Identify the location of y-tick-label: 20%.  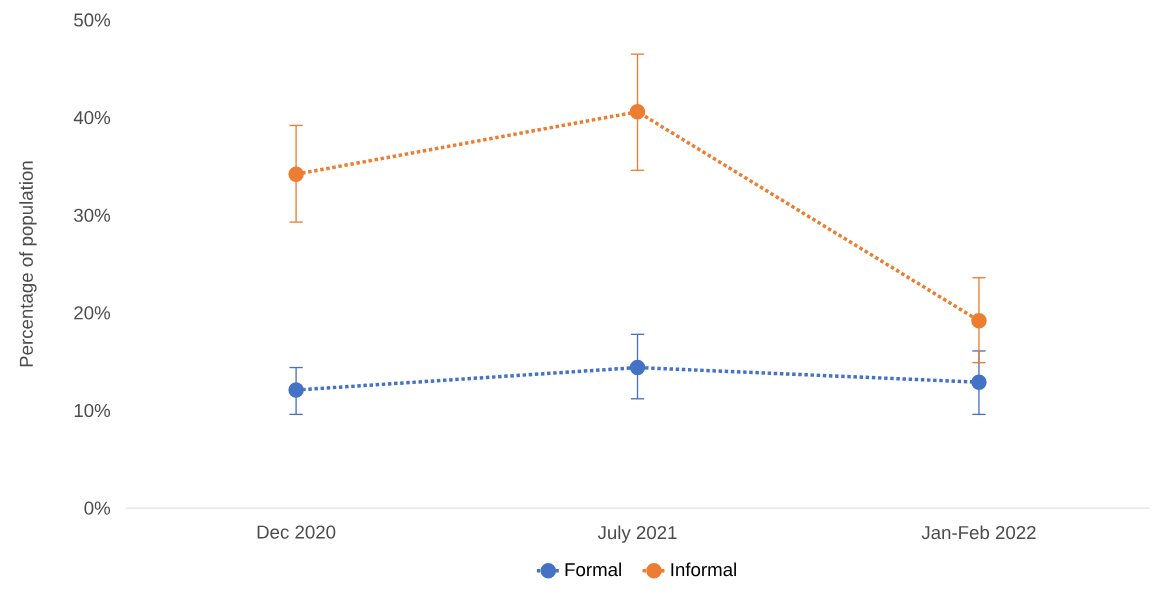
(92, 313).